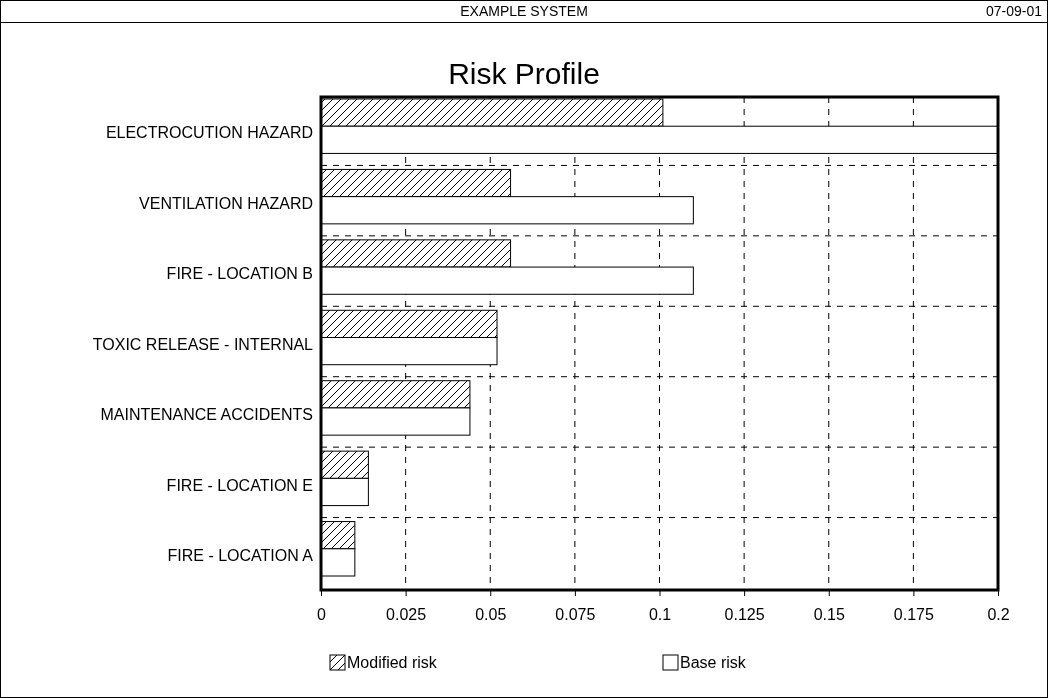 The height and width of the screenshot is (698, 1048). What do you see at coordinates (206, 415) in the screenshot?
I see `y-tick-label: MAINTENANCE ACCIDENTS` at bounding box center [206, 415].